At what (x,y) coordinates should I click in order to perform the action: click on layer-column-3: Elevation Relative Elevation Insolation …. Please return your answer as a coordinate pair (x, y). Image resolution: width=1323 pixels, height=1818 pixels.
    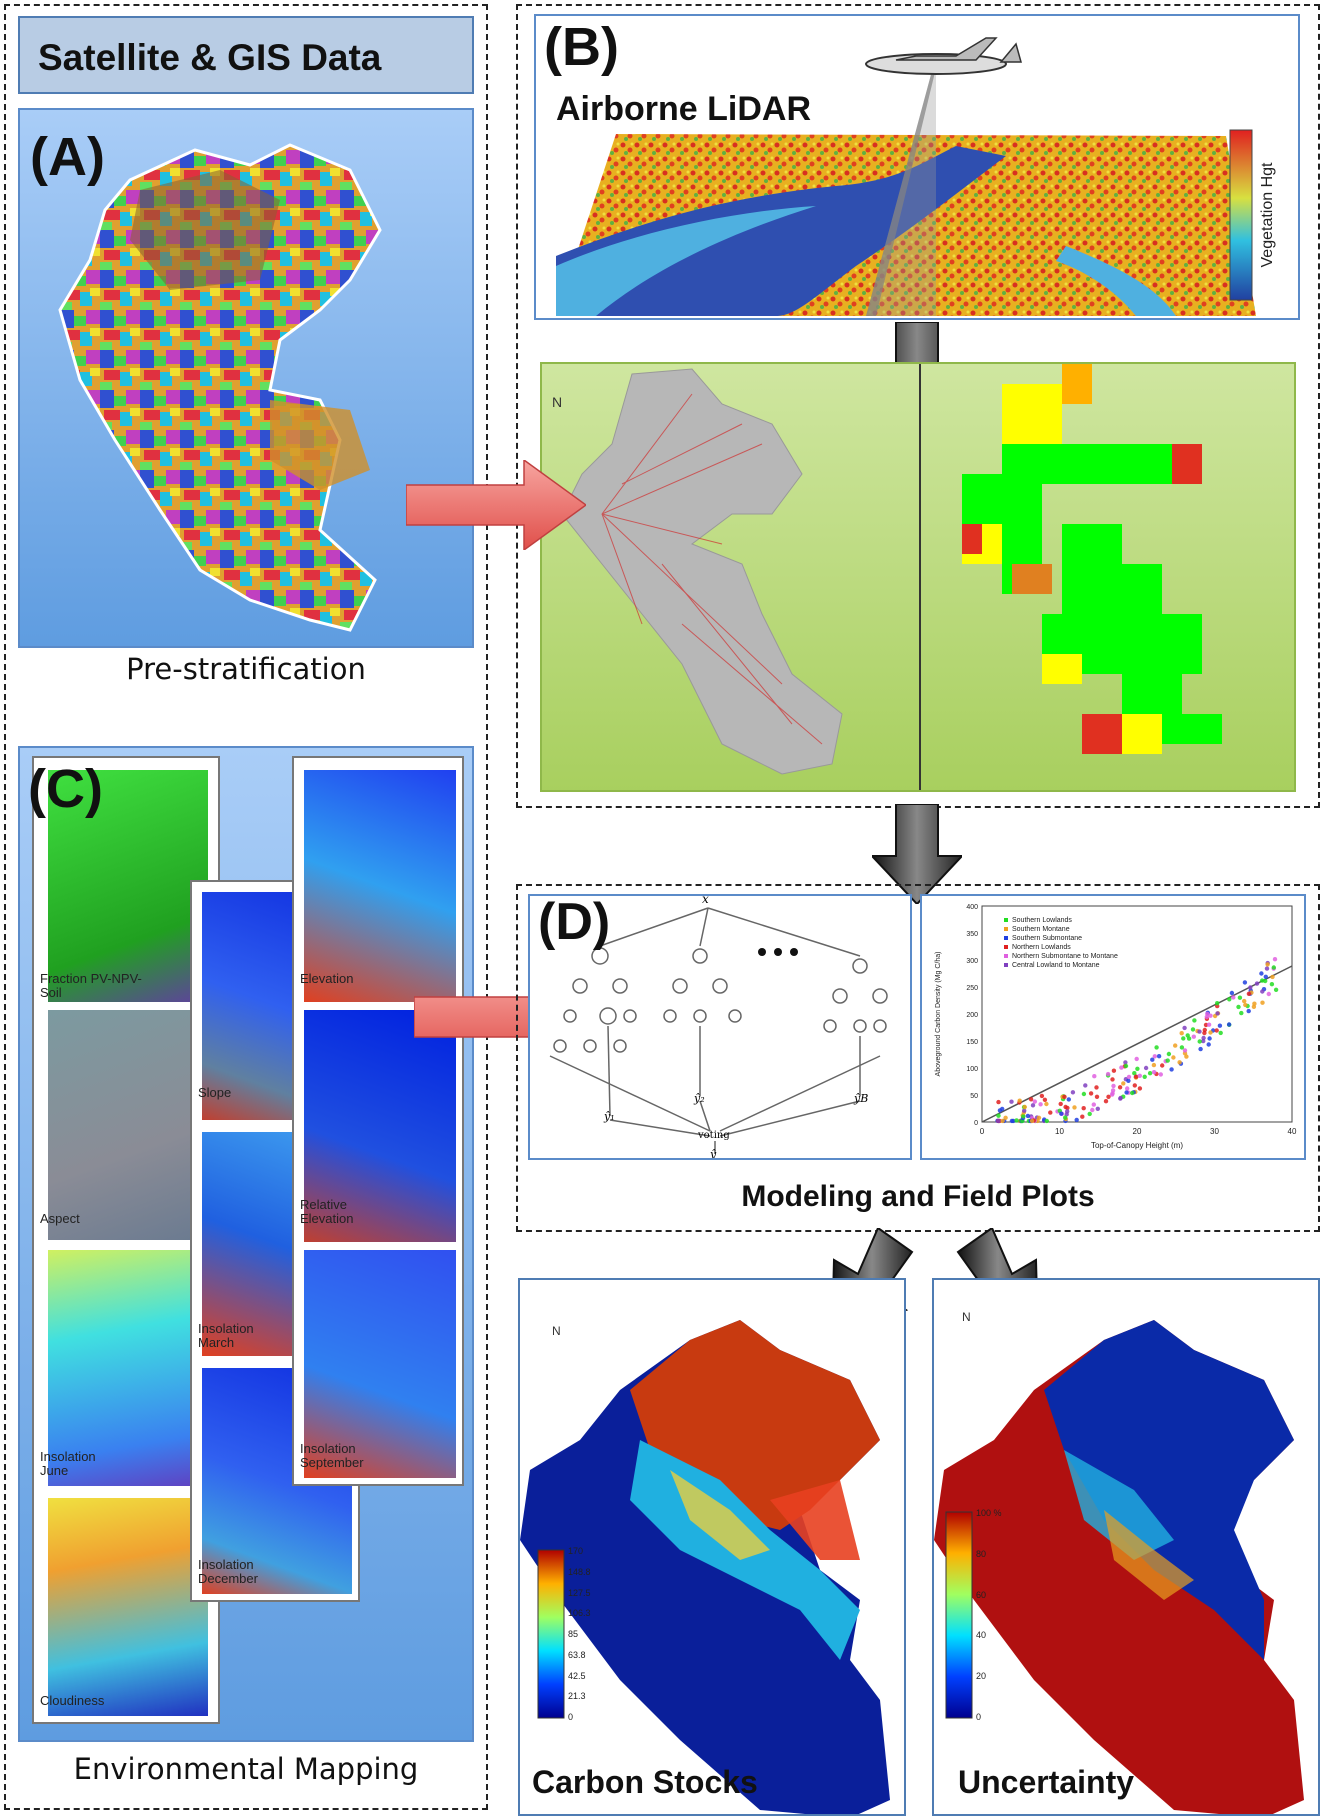
    Looking at the image, I should click on (378, 1121).